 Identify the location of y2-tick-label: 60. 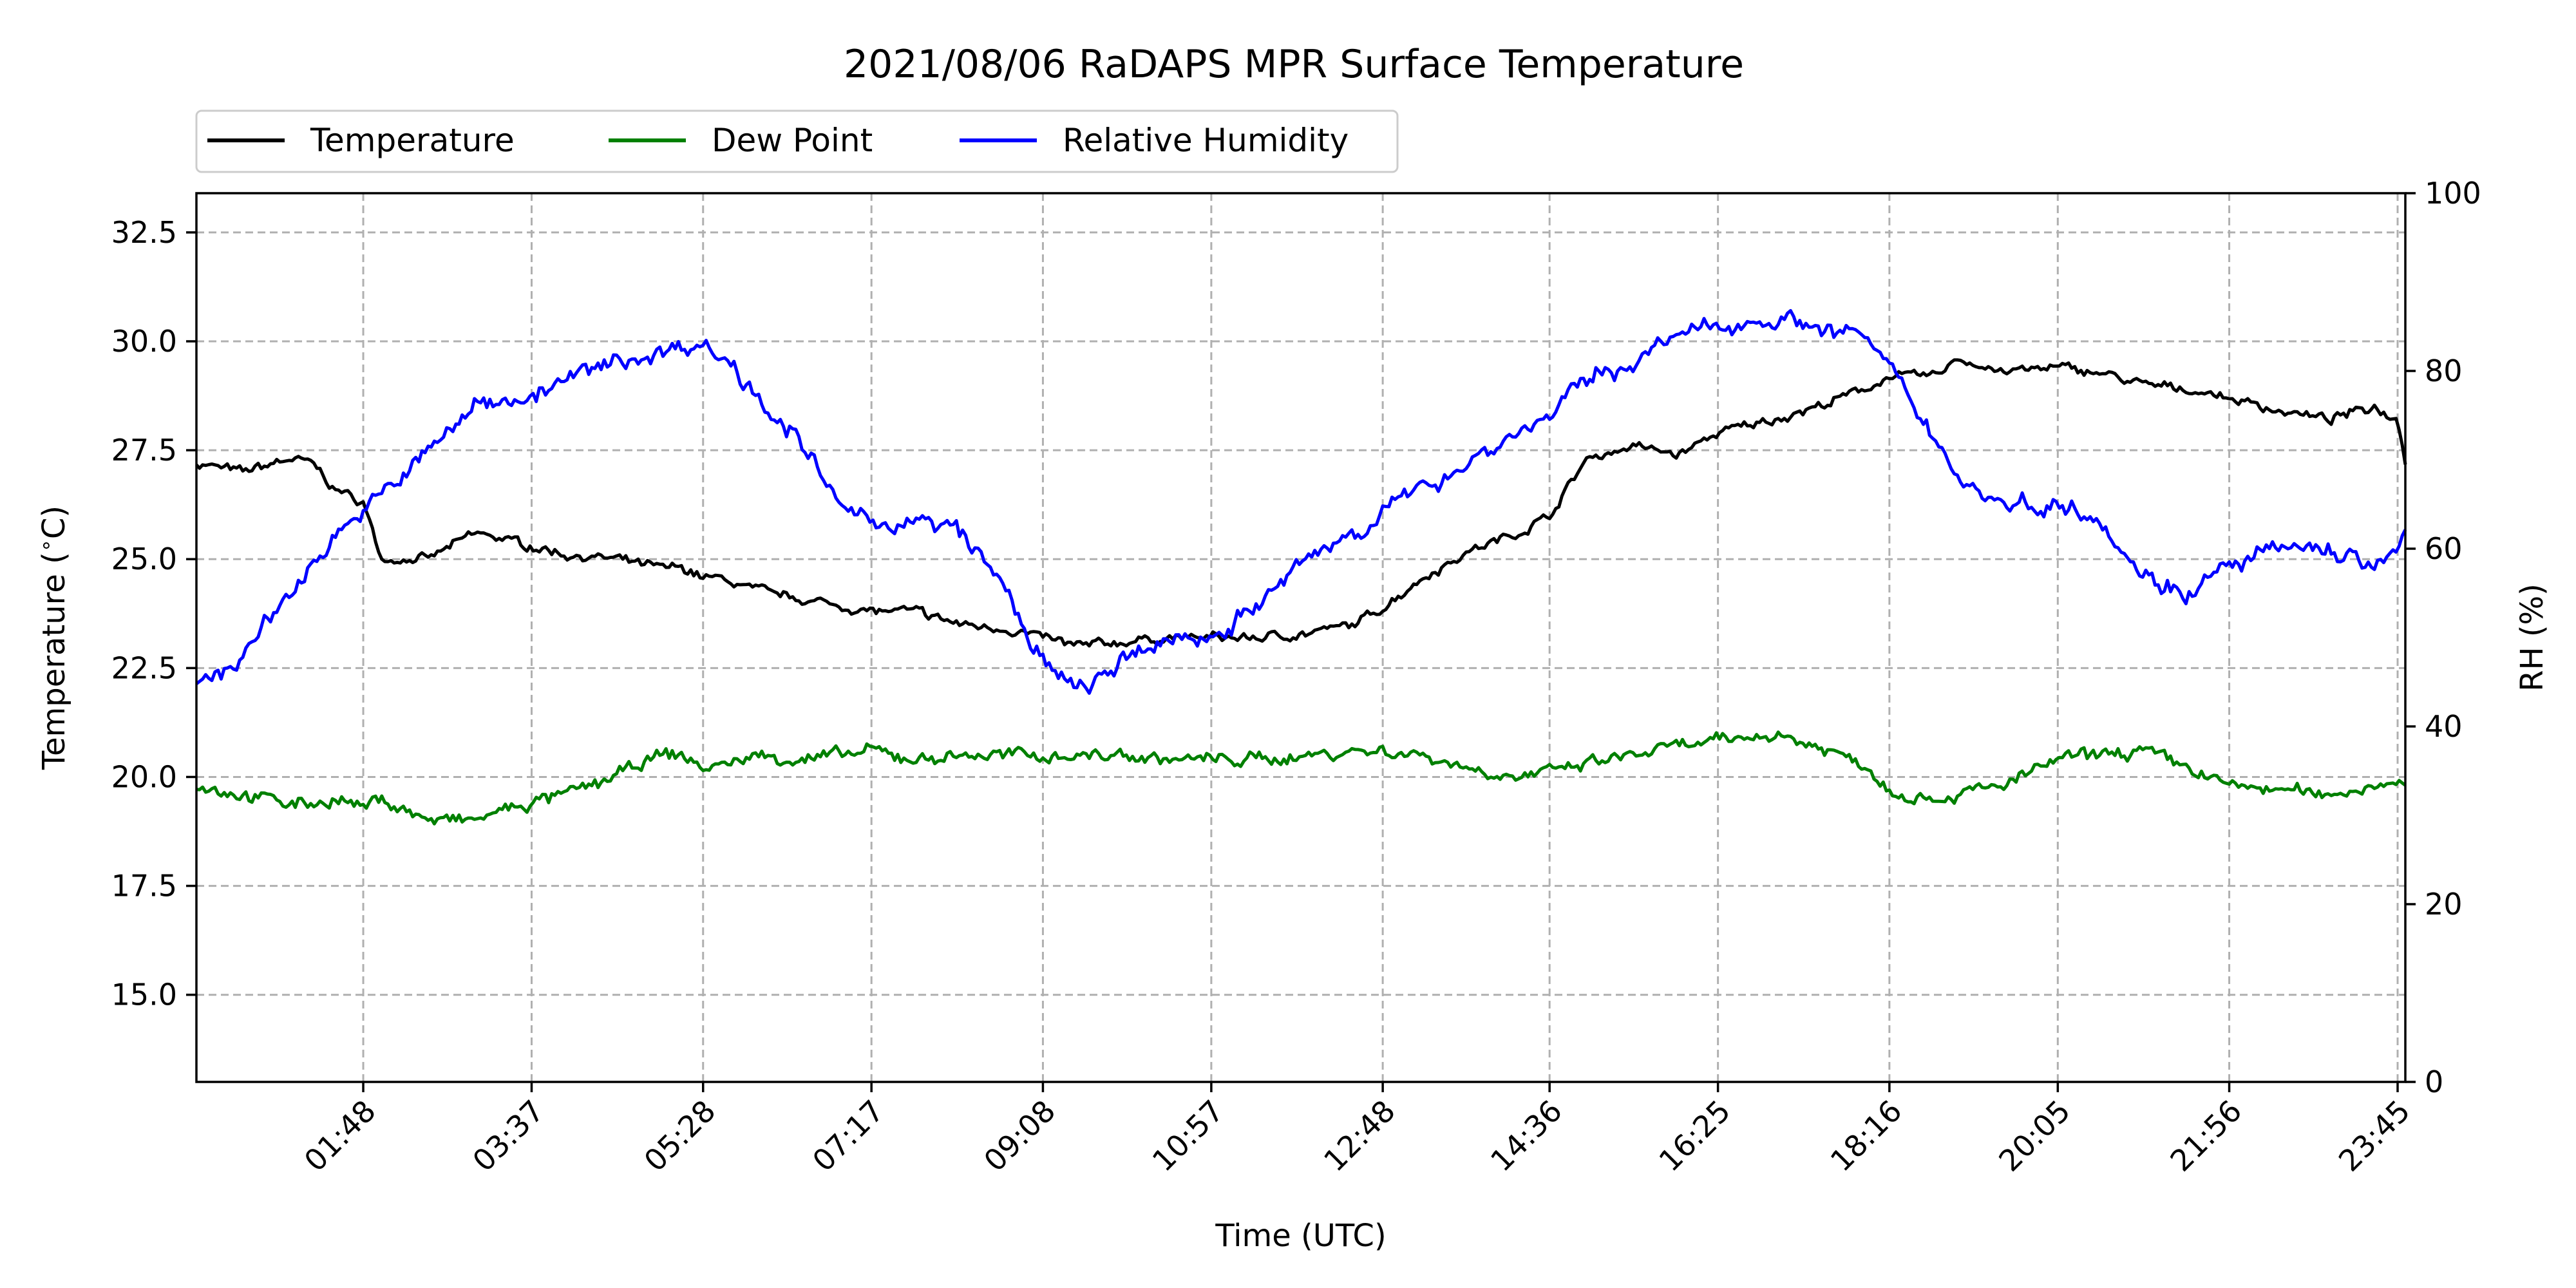
(2444, 548).